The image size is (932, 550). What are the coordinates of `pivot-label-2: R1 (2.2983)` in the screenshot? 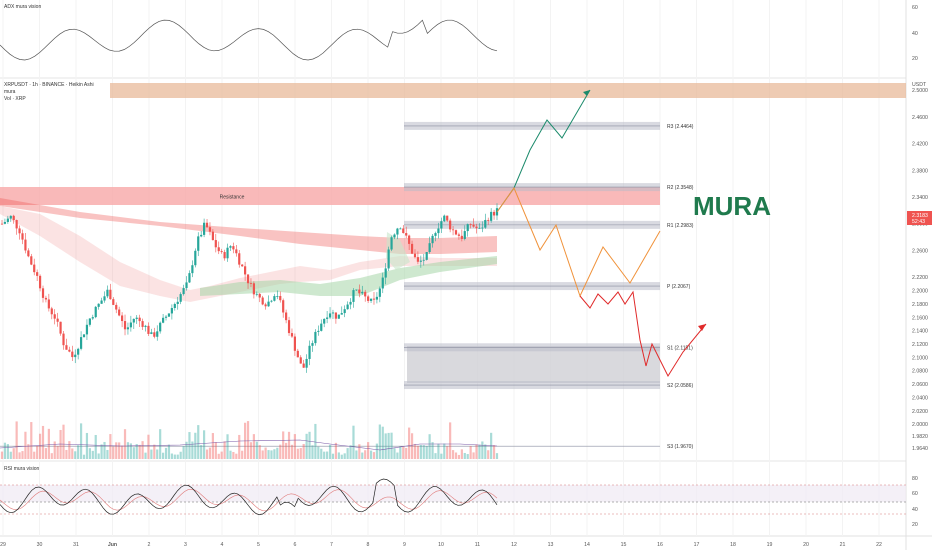 It's located at (680, 226).